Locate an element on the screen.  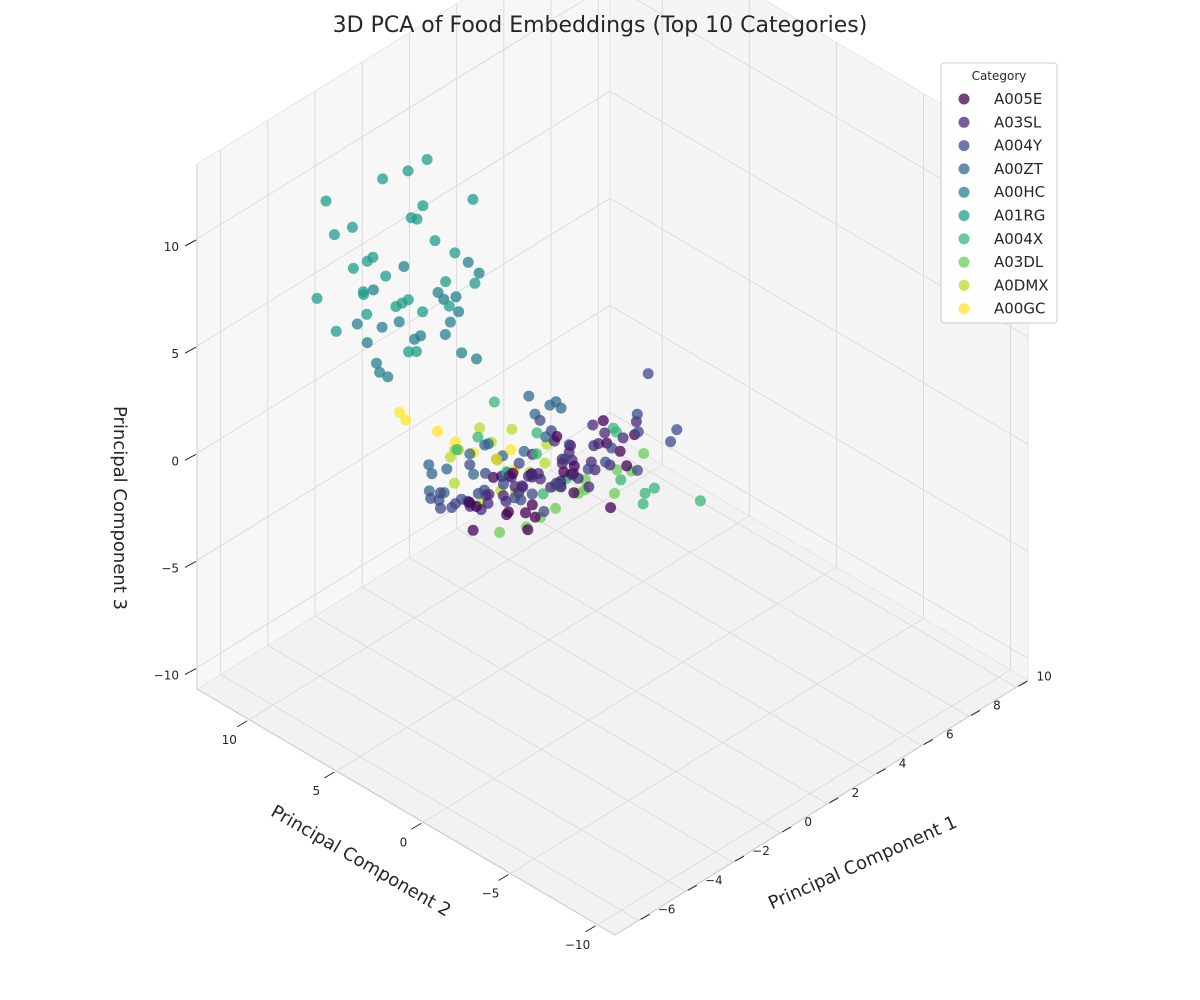
x-tick-label: −2 is located at coordinates (761, 851).